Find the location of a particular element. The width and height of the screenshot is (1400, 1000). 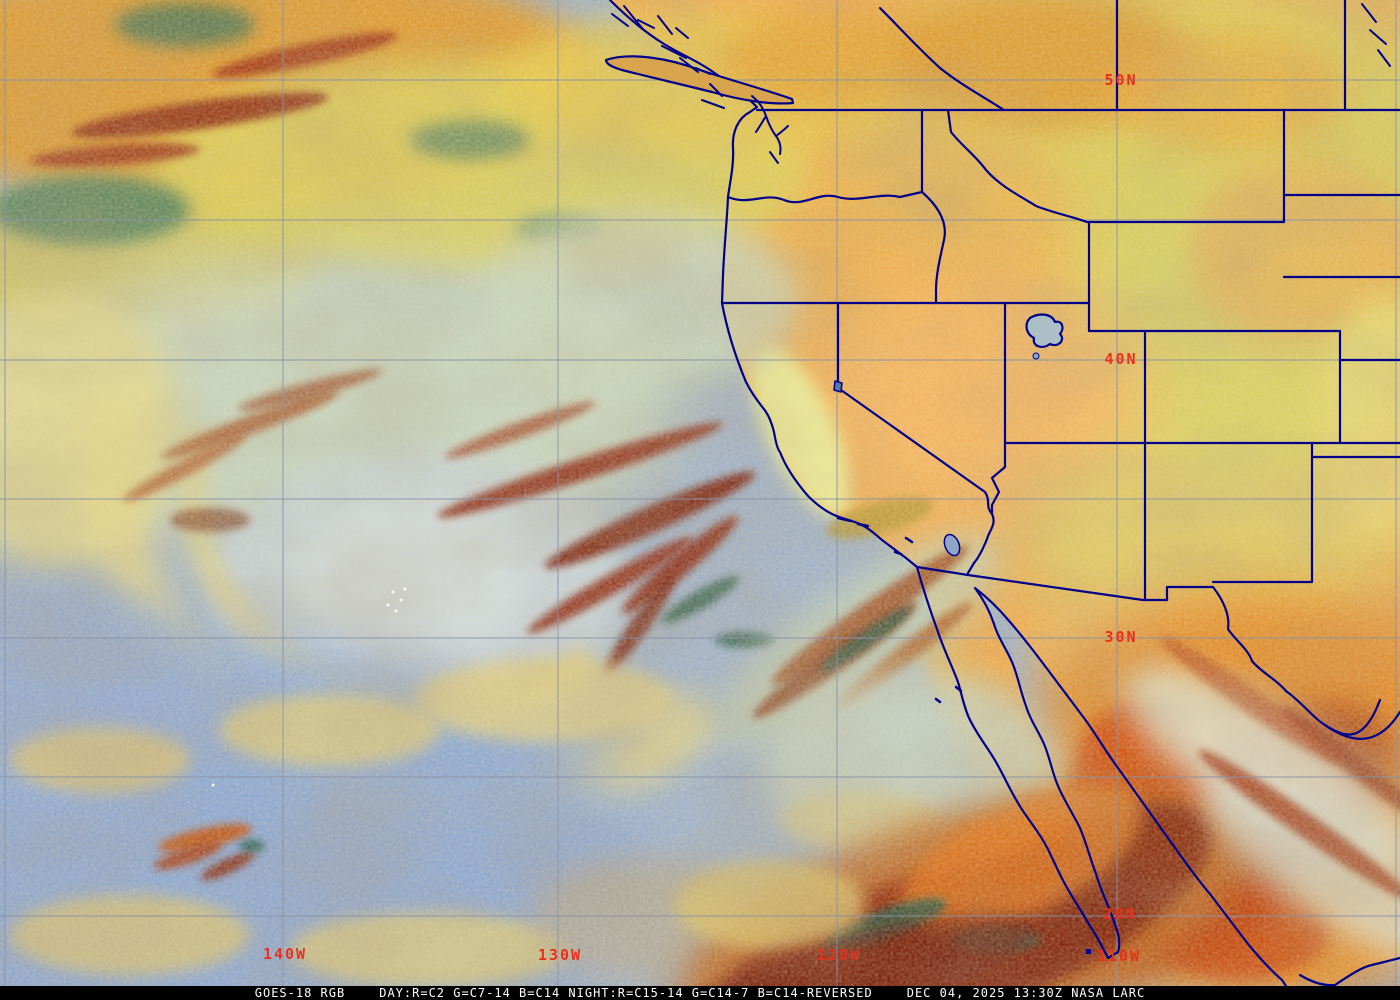

lake-tahoe is located at coordinates (838, 386).